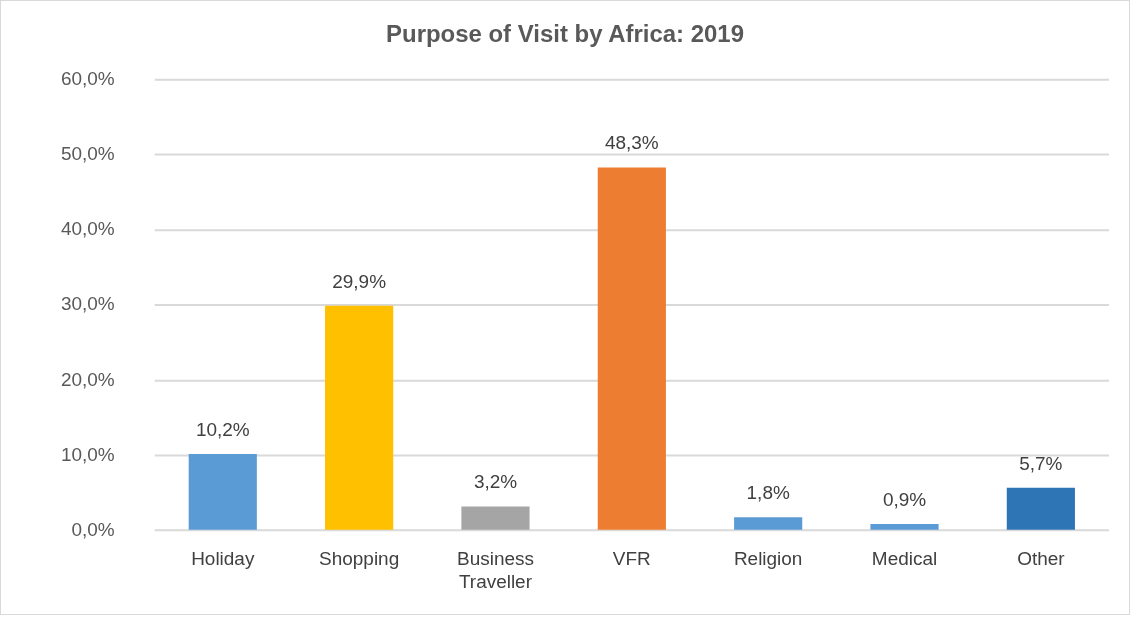  I want to click on x-tick-label: Business Traveller, so click(495, 570).